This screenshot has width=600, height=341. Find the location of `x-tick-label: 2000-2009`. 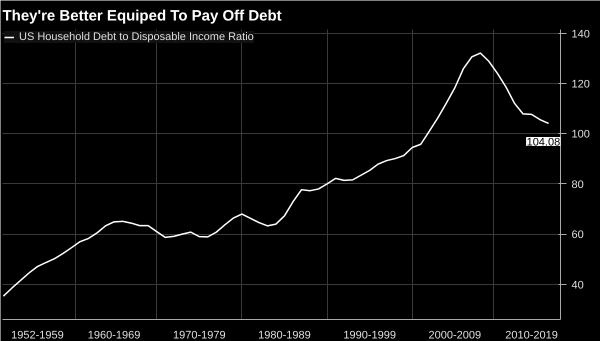

x-tick-label: 2000-2009 is located at coordinates (455, 335).